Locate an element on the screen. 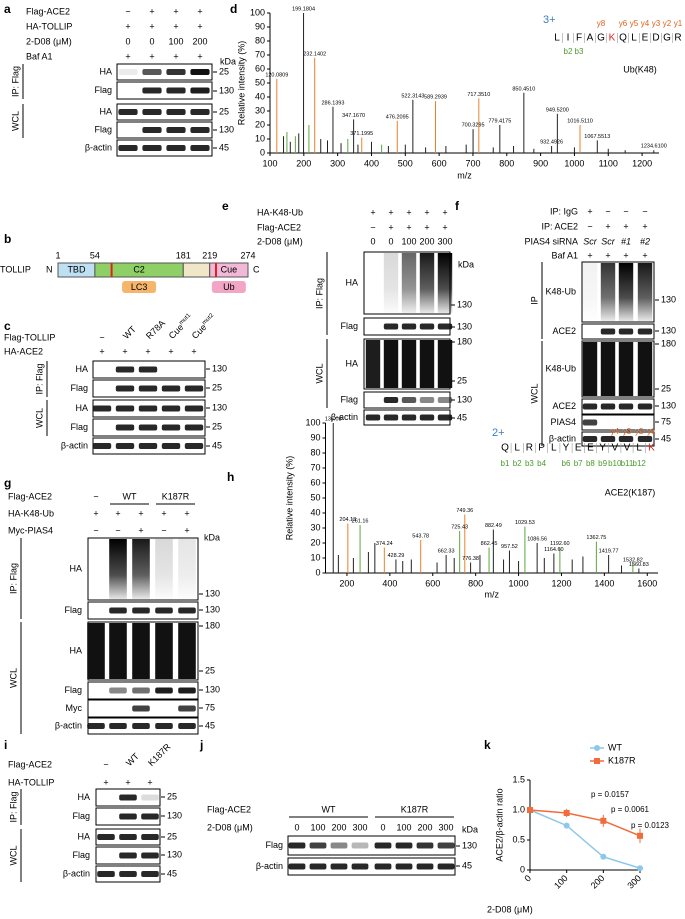 The height and width of the screenshot is (919, 685). y-ion: y4 is located at coordinates (645, 23).